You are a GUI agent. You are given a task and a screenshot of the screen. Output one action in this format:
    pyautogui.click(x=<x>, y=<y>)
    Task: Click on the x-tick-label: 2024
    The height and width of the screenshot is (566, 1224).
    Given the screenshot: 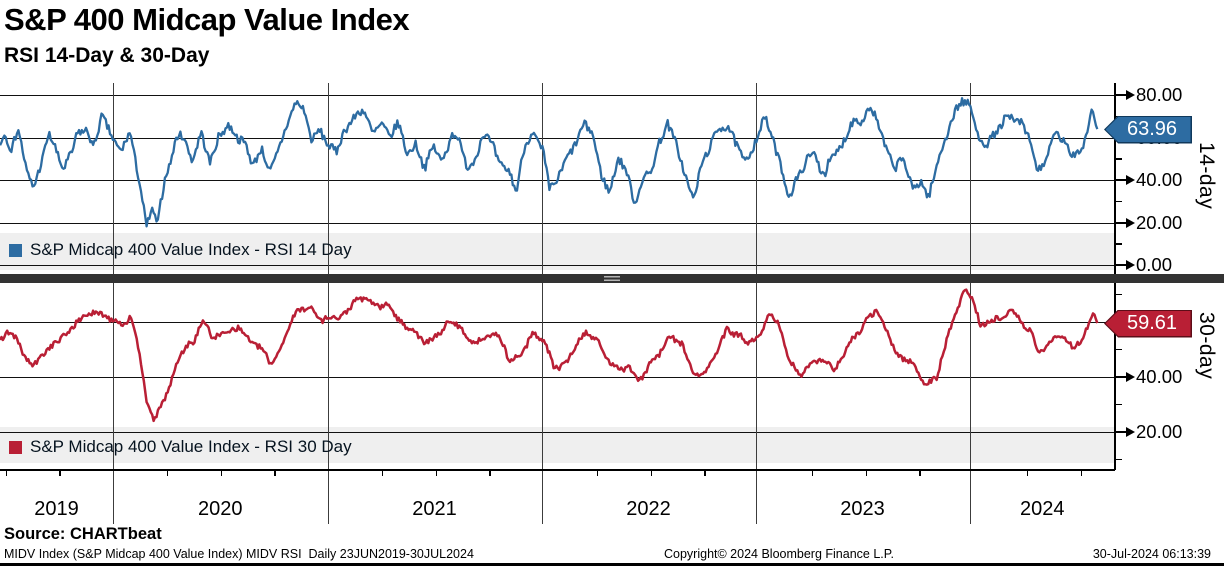 What is the action you would take?
    pyautogui.click(x=1042, y=509)
    